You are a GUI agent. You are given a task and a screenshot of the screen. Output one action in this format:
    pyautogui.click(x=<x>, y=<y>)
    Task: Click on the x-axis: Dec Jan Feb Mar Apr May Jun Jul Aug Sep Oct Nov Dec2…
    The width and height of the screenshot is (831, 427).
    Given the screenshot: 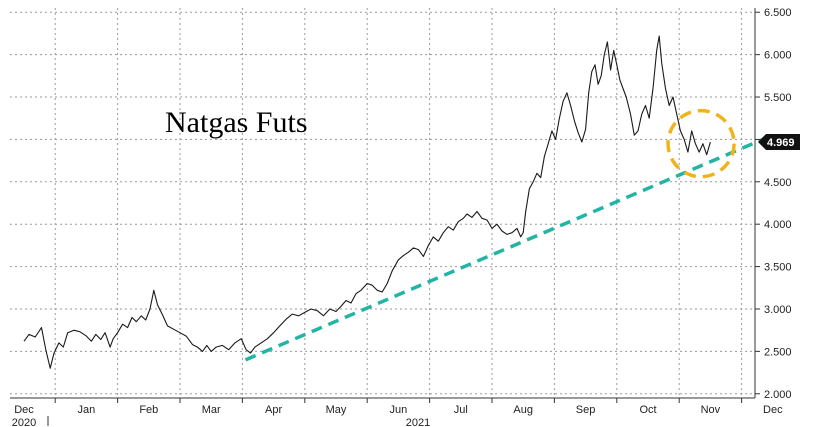 What is the action you would take?
    pyautogui.click(x=396, y=412)
    